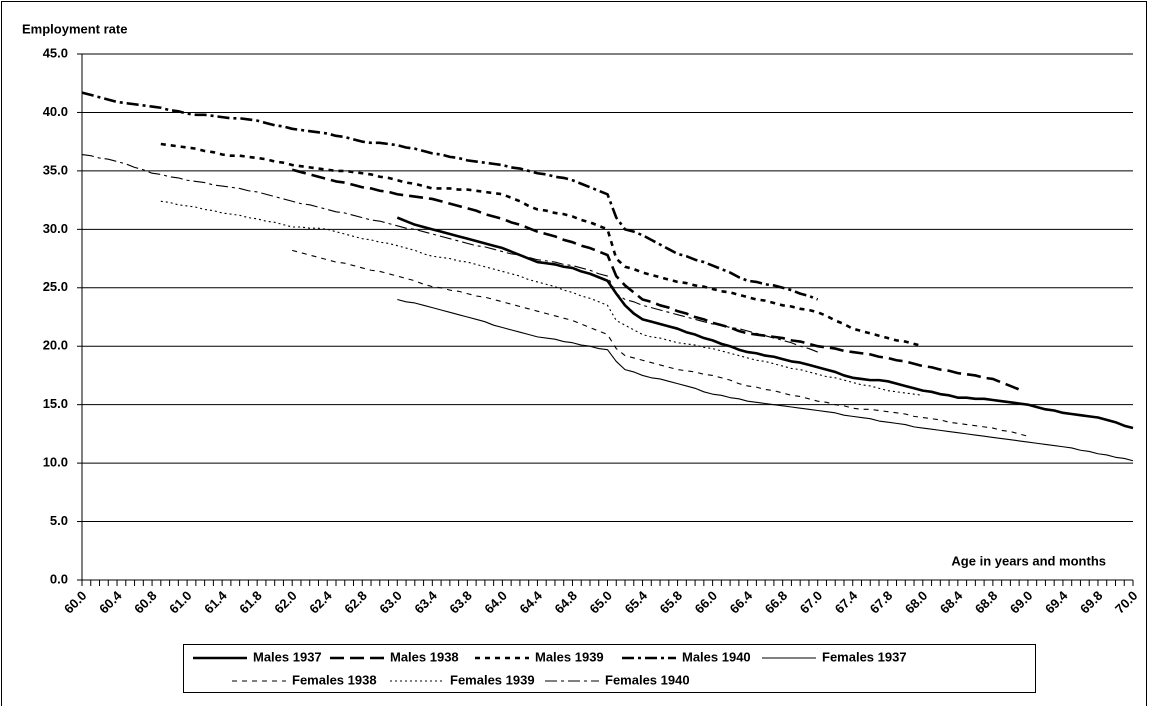 The width and height of the screenshot is (1149, 711). I want to click on x-axis-label: Age in years and months, so click(1028, 560).